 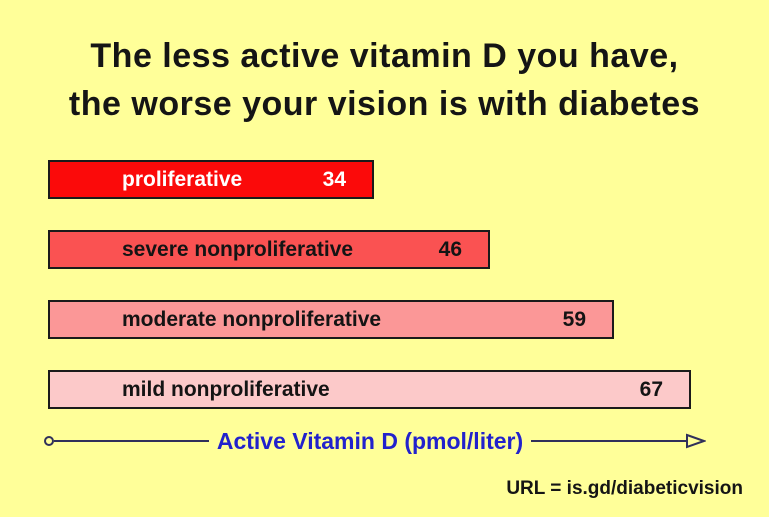 I want to click on chart-title-line2: the worse your vision is with diabetes, so click(x=384, y=104).